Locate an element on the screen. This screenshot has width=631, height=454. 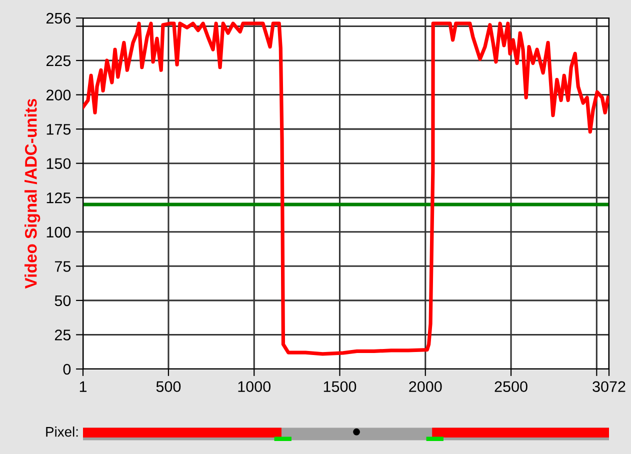
y-tick-label: 200 is located at coordinates (58, 95).